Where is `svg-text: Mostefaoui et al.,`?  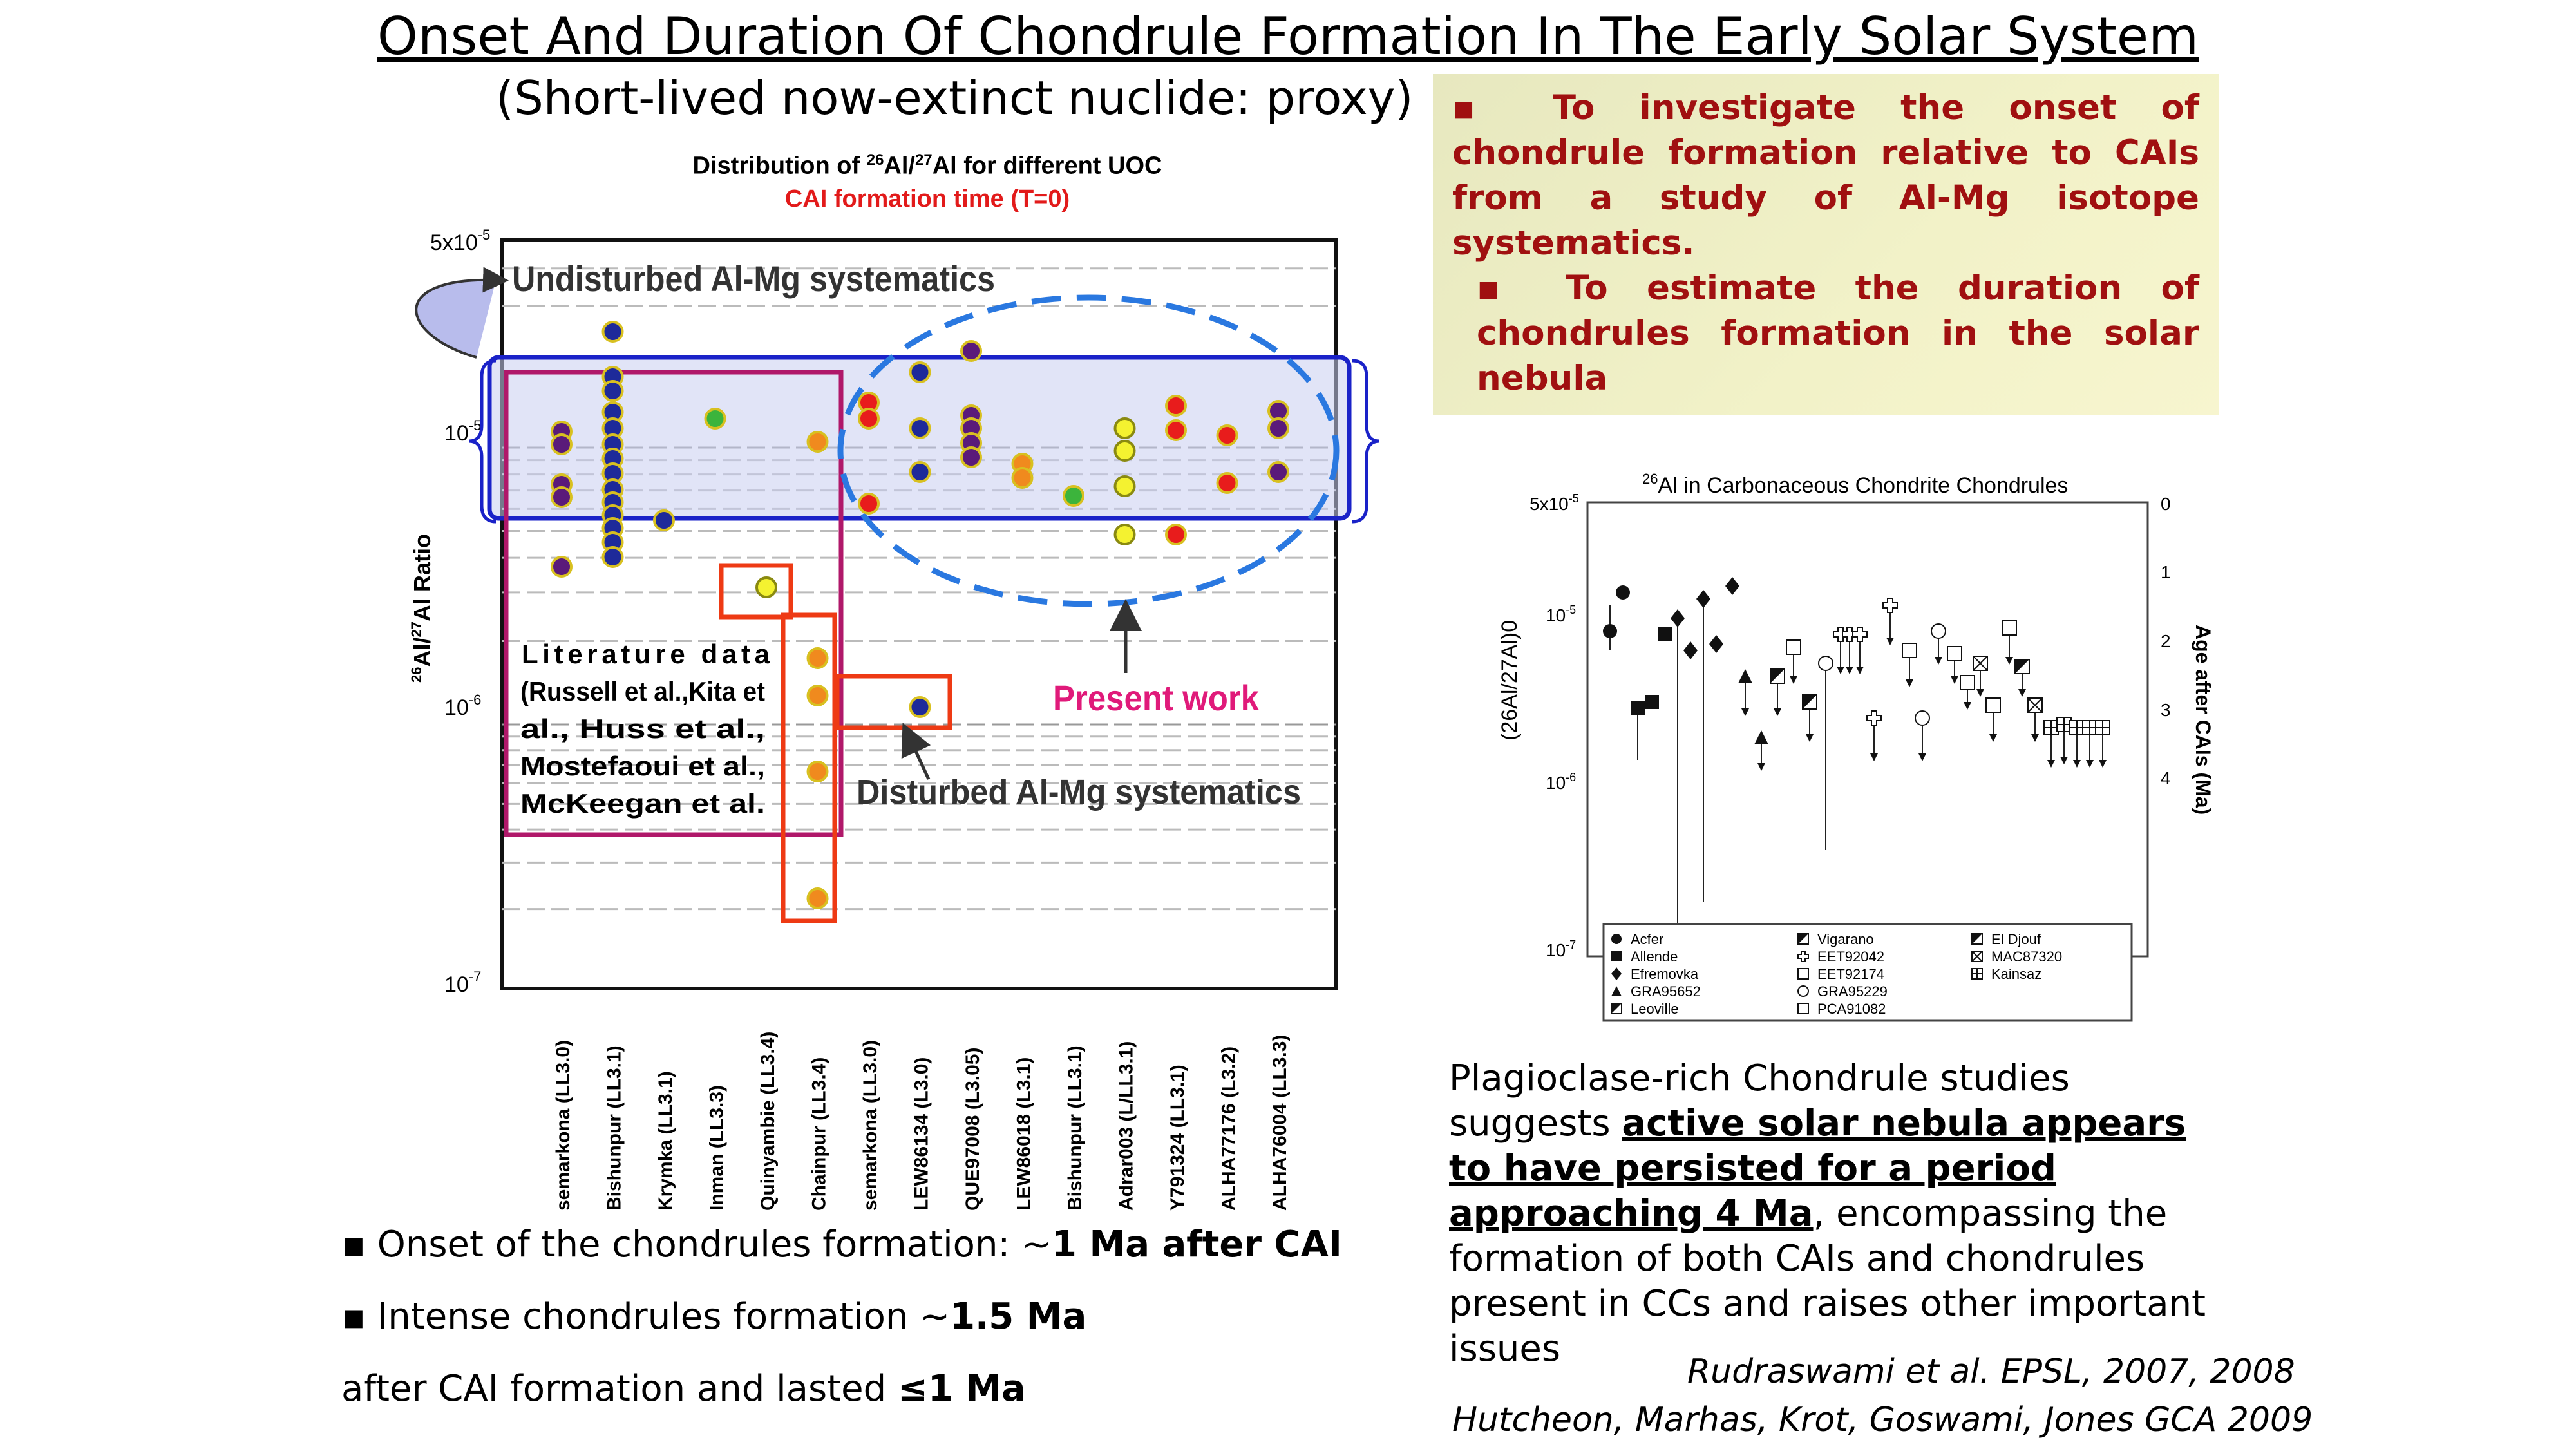 svg-text: Mostefaoui et al., is located at coordinates (642, 766).